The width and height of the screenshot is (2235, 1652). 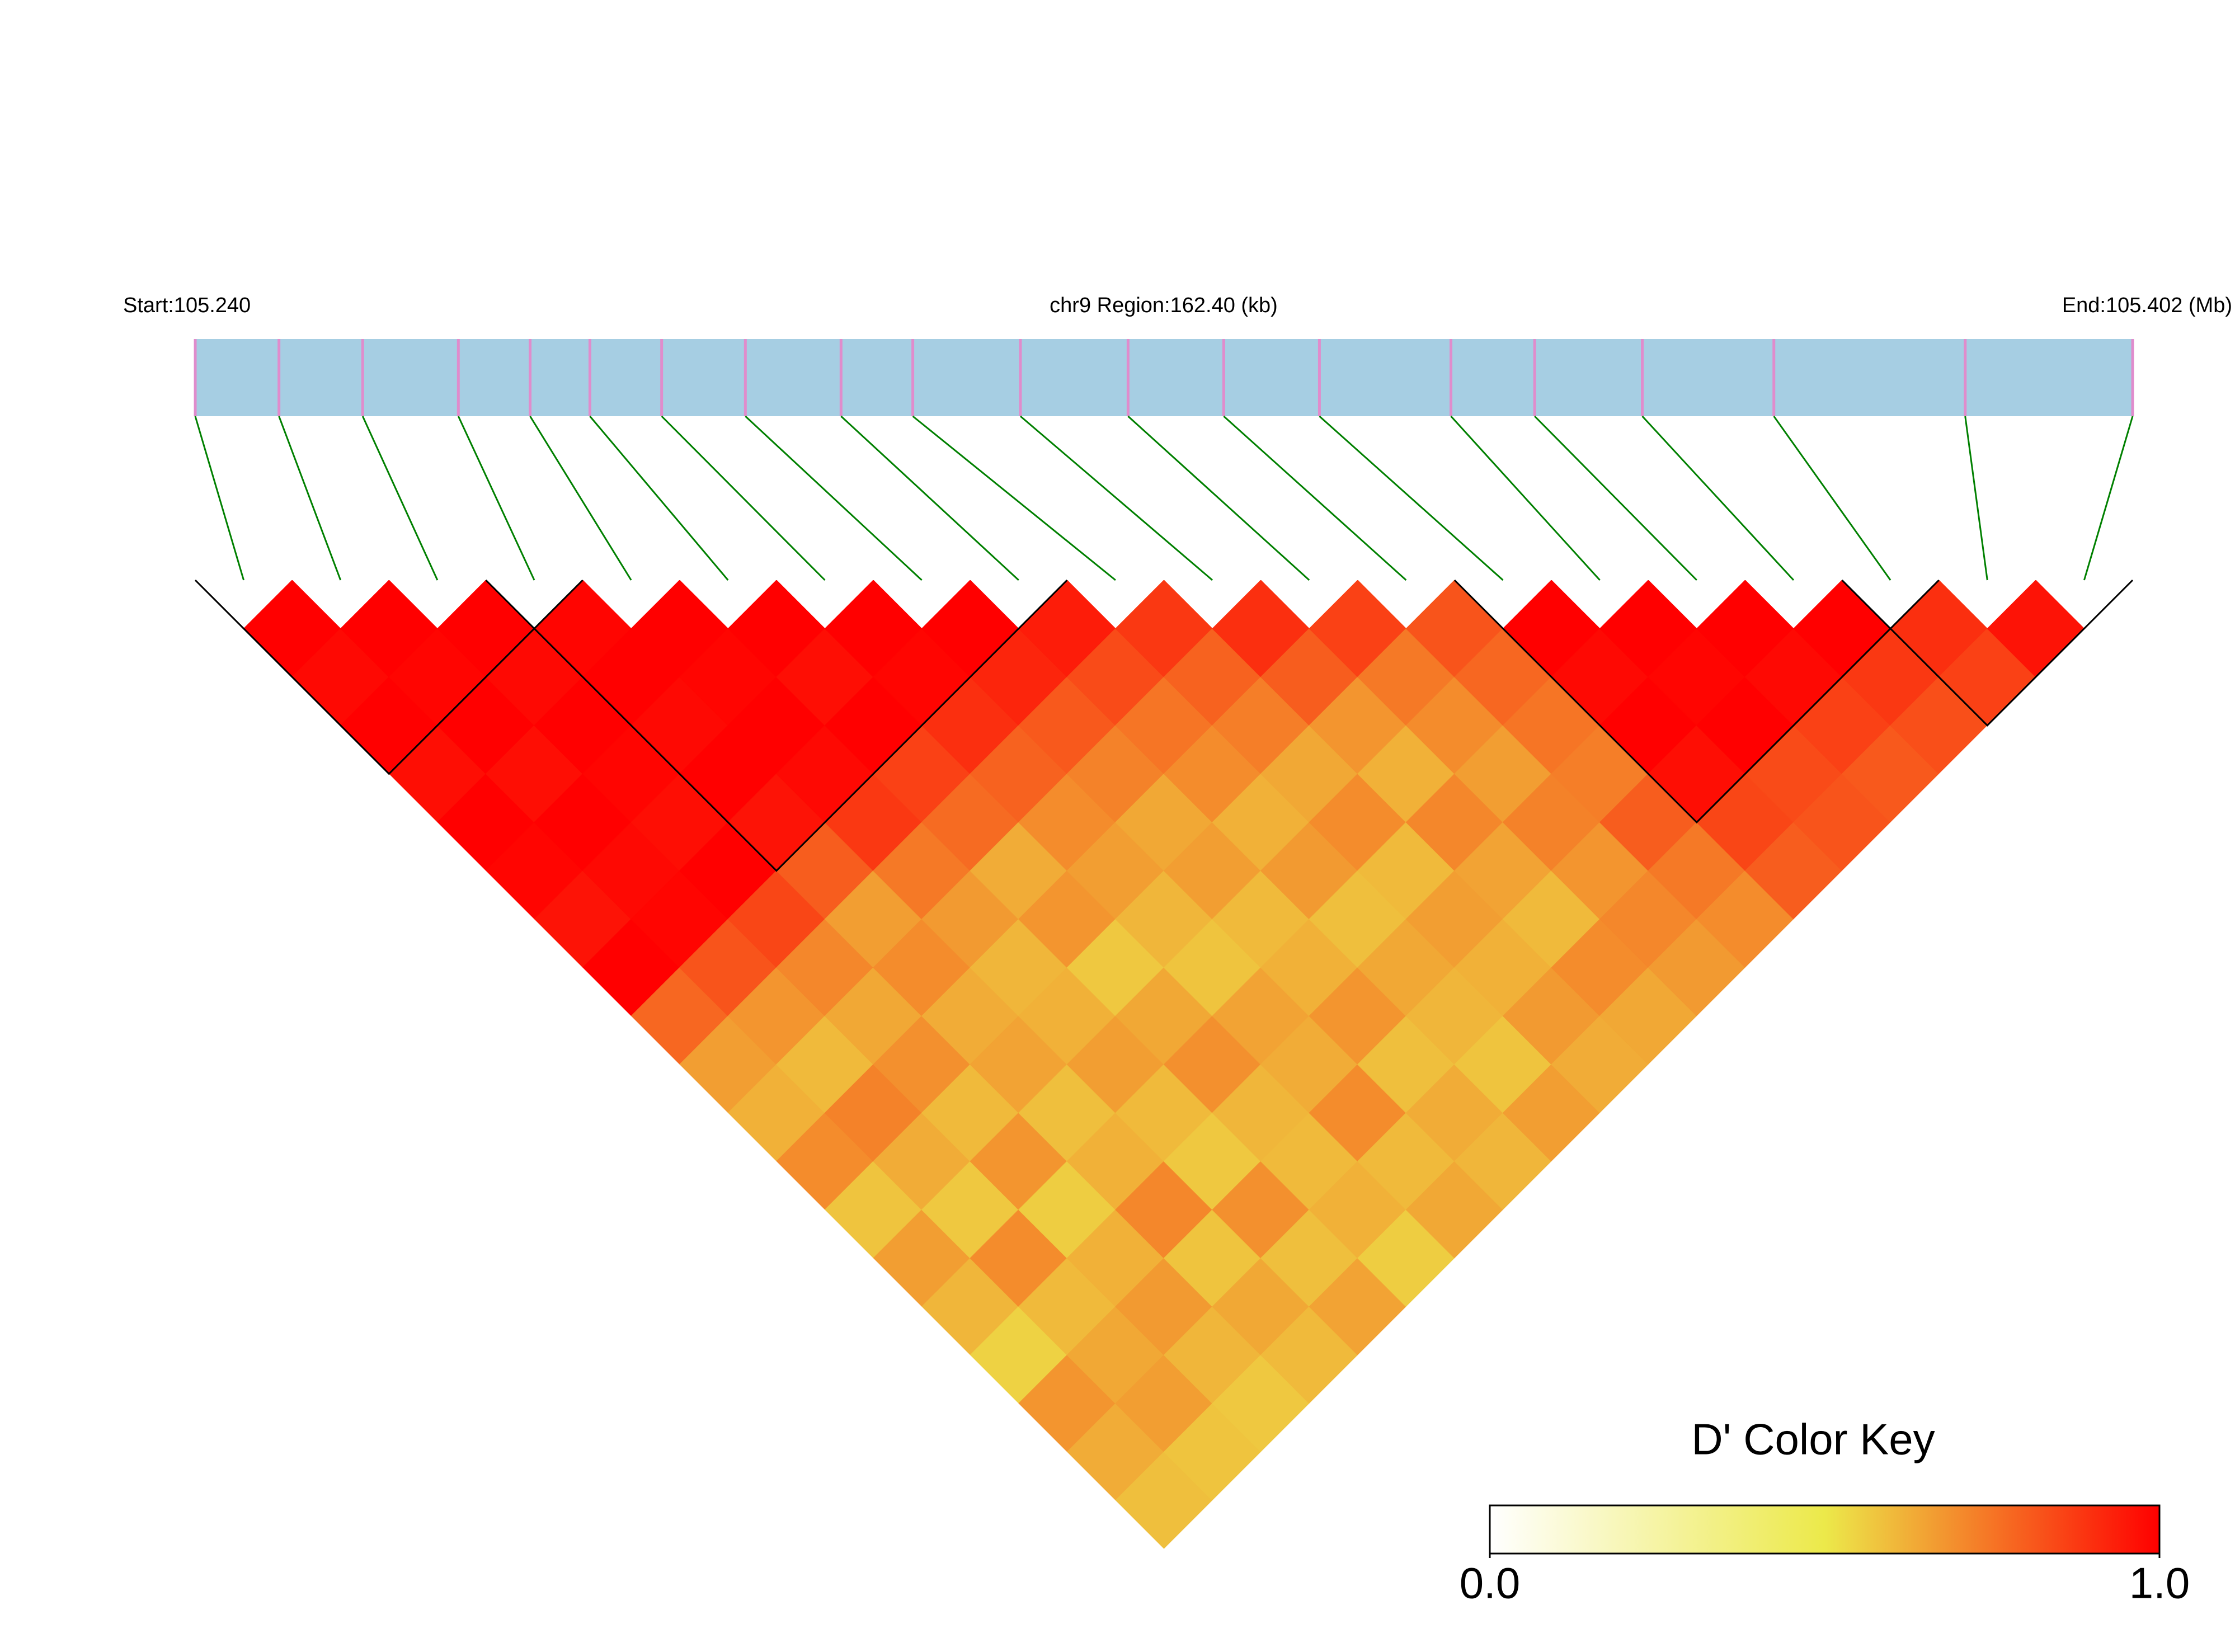 What do you see at coordinates (2159, 1584) in the screenshot?
I see `colorbar-tick-label: 1.0` at bounding box center [2159, 1584].